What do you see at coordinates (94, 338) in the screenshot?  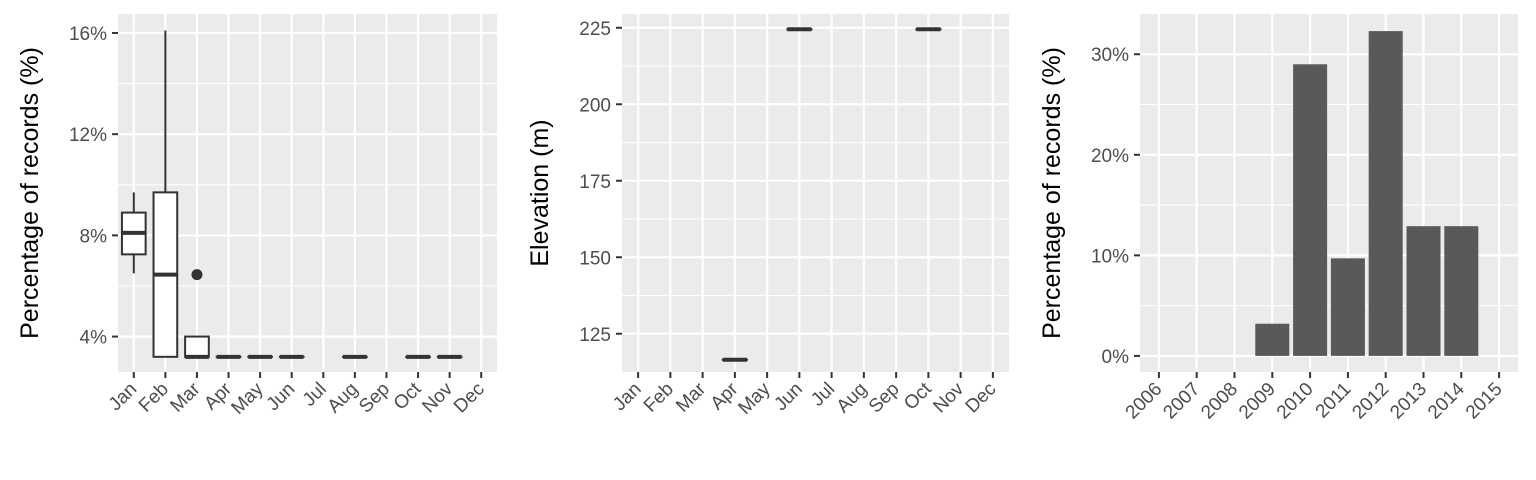 I see `y-tick-label: 4%` at bounding box center [94, 338].